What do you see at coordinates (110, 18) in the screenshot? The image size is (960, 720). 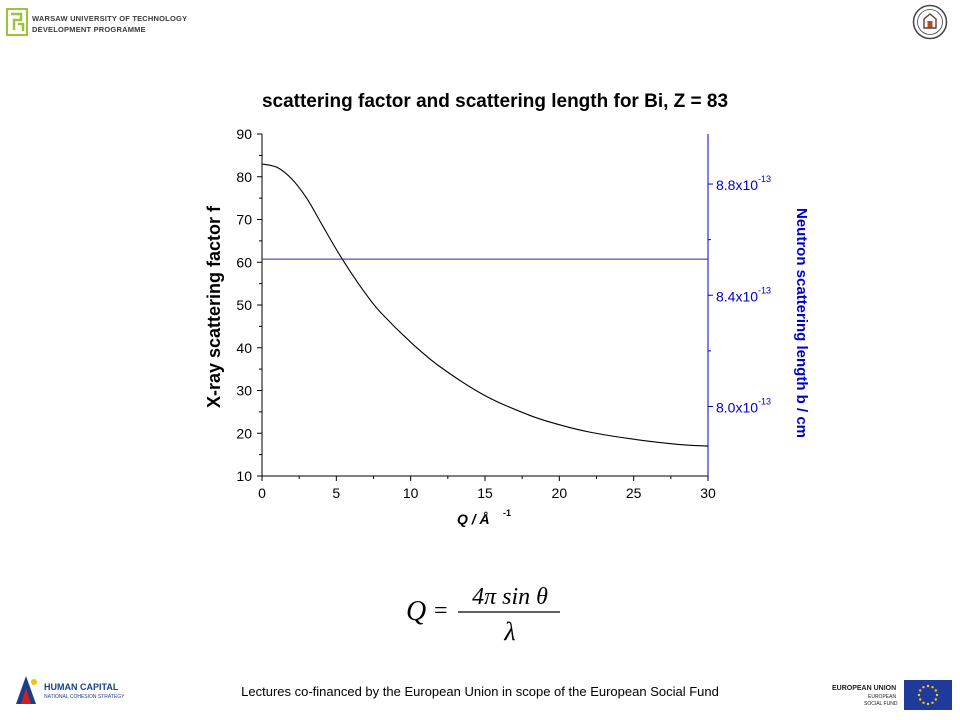 I see `institution-line1: WARSAW UNIVERSITY OF TECHNOLOGY` at bounding box center [110, 18].